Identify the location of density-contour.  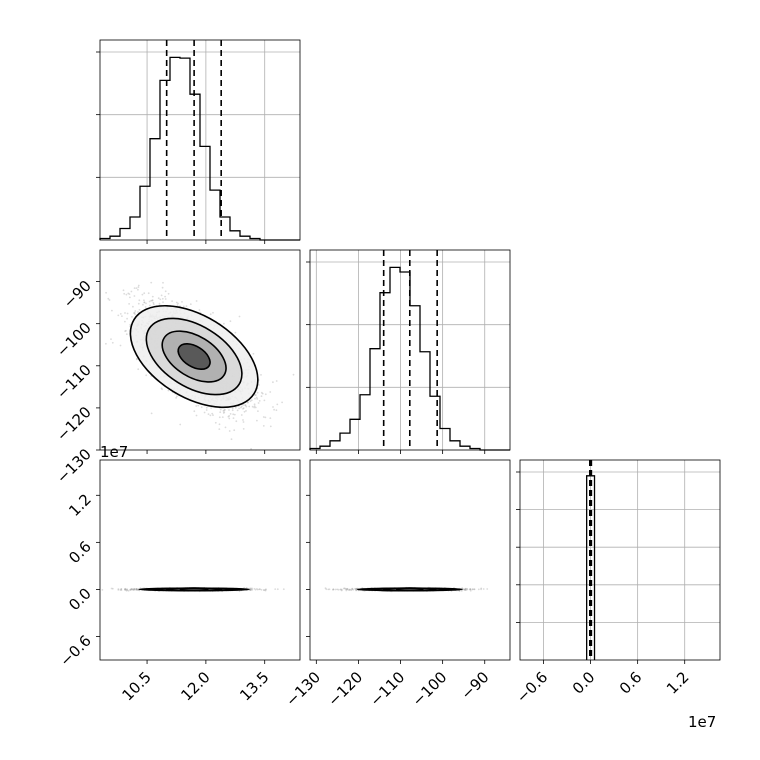
(194, 589).